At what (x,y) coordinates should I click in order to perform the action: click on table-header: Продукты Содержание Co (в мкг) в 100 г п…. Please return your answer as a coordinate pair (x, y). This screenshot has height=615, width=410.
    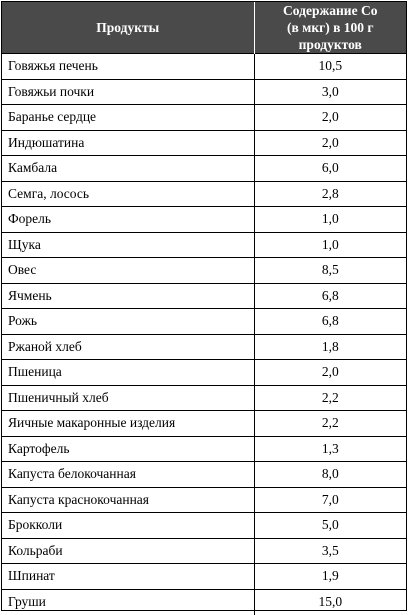
    Looking at the image, I should click on (204, 28).